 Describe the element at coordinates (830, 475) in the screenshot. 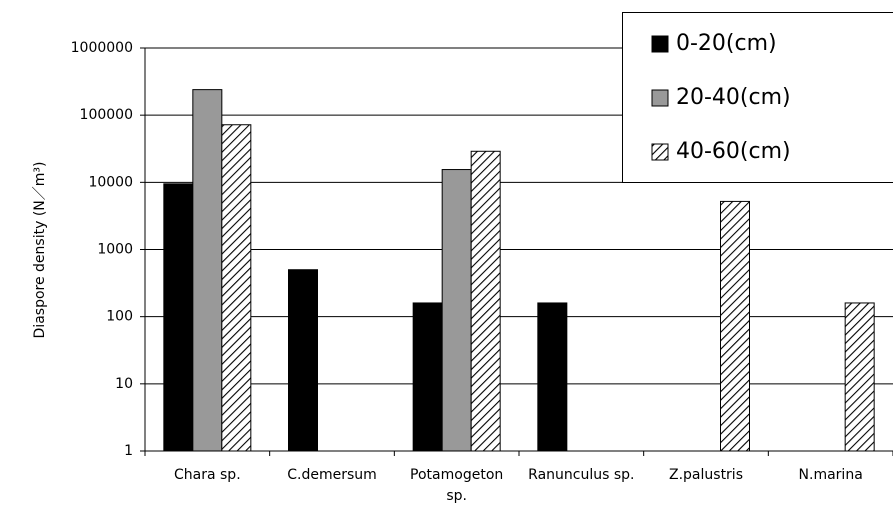

I see `x-tick-label: N.marina` at that location.